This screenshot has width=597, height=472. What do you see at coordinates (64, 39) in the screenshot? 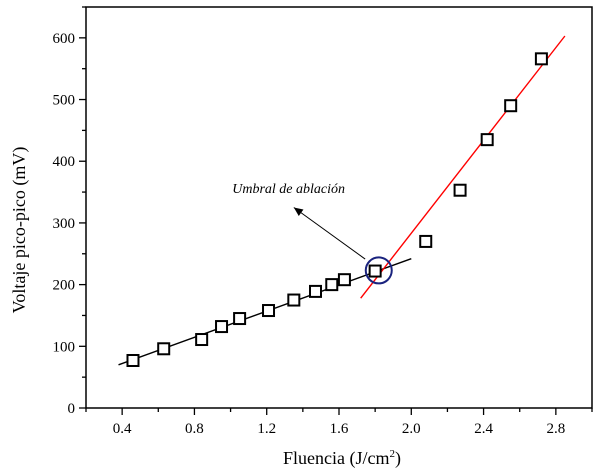
I see `y-tick-label: 600` at bounding box center [64, 39].